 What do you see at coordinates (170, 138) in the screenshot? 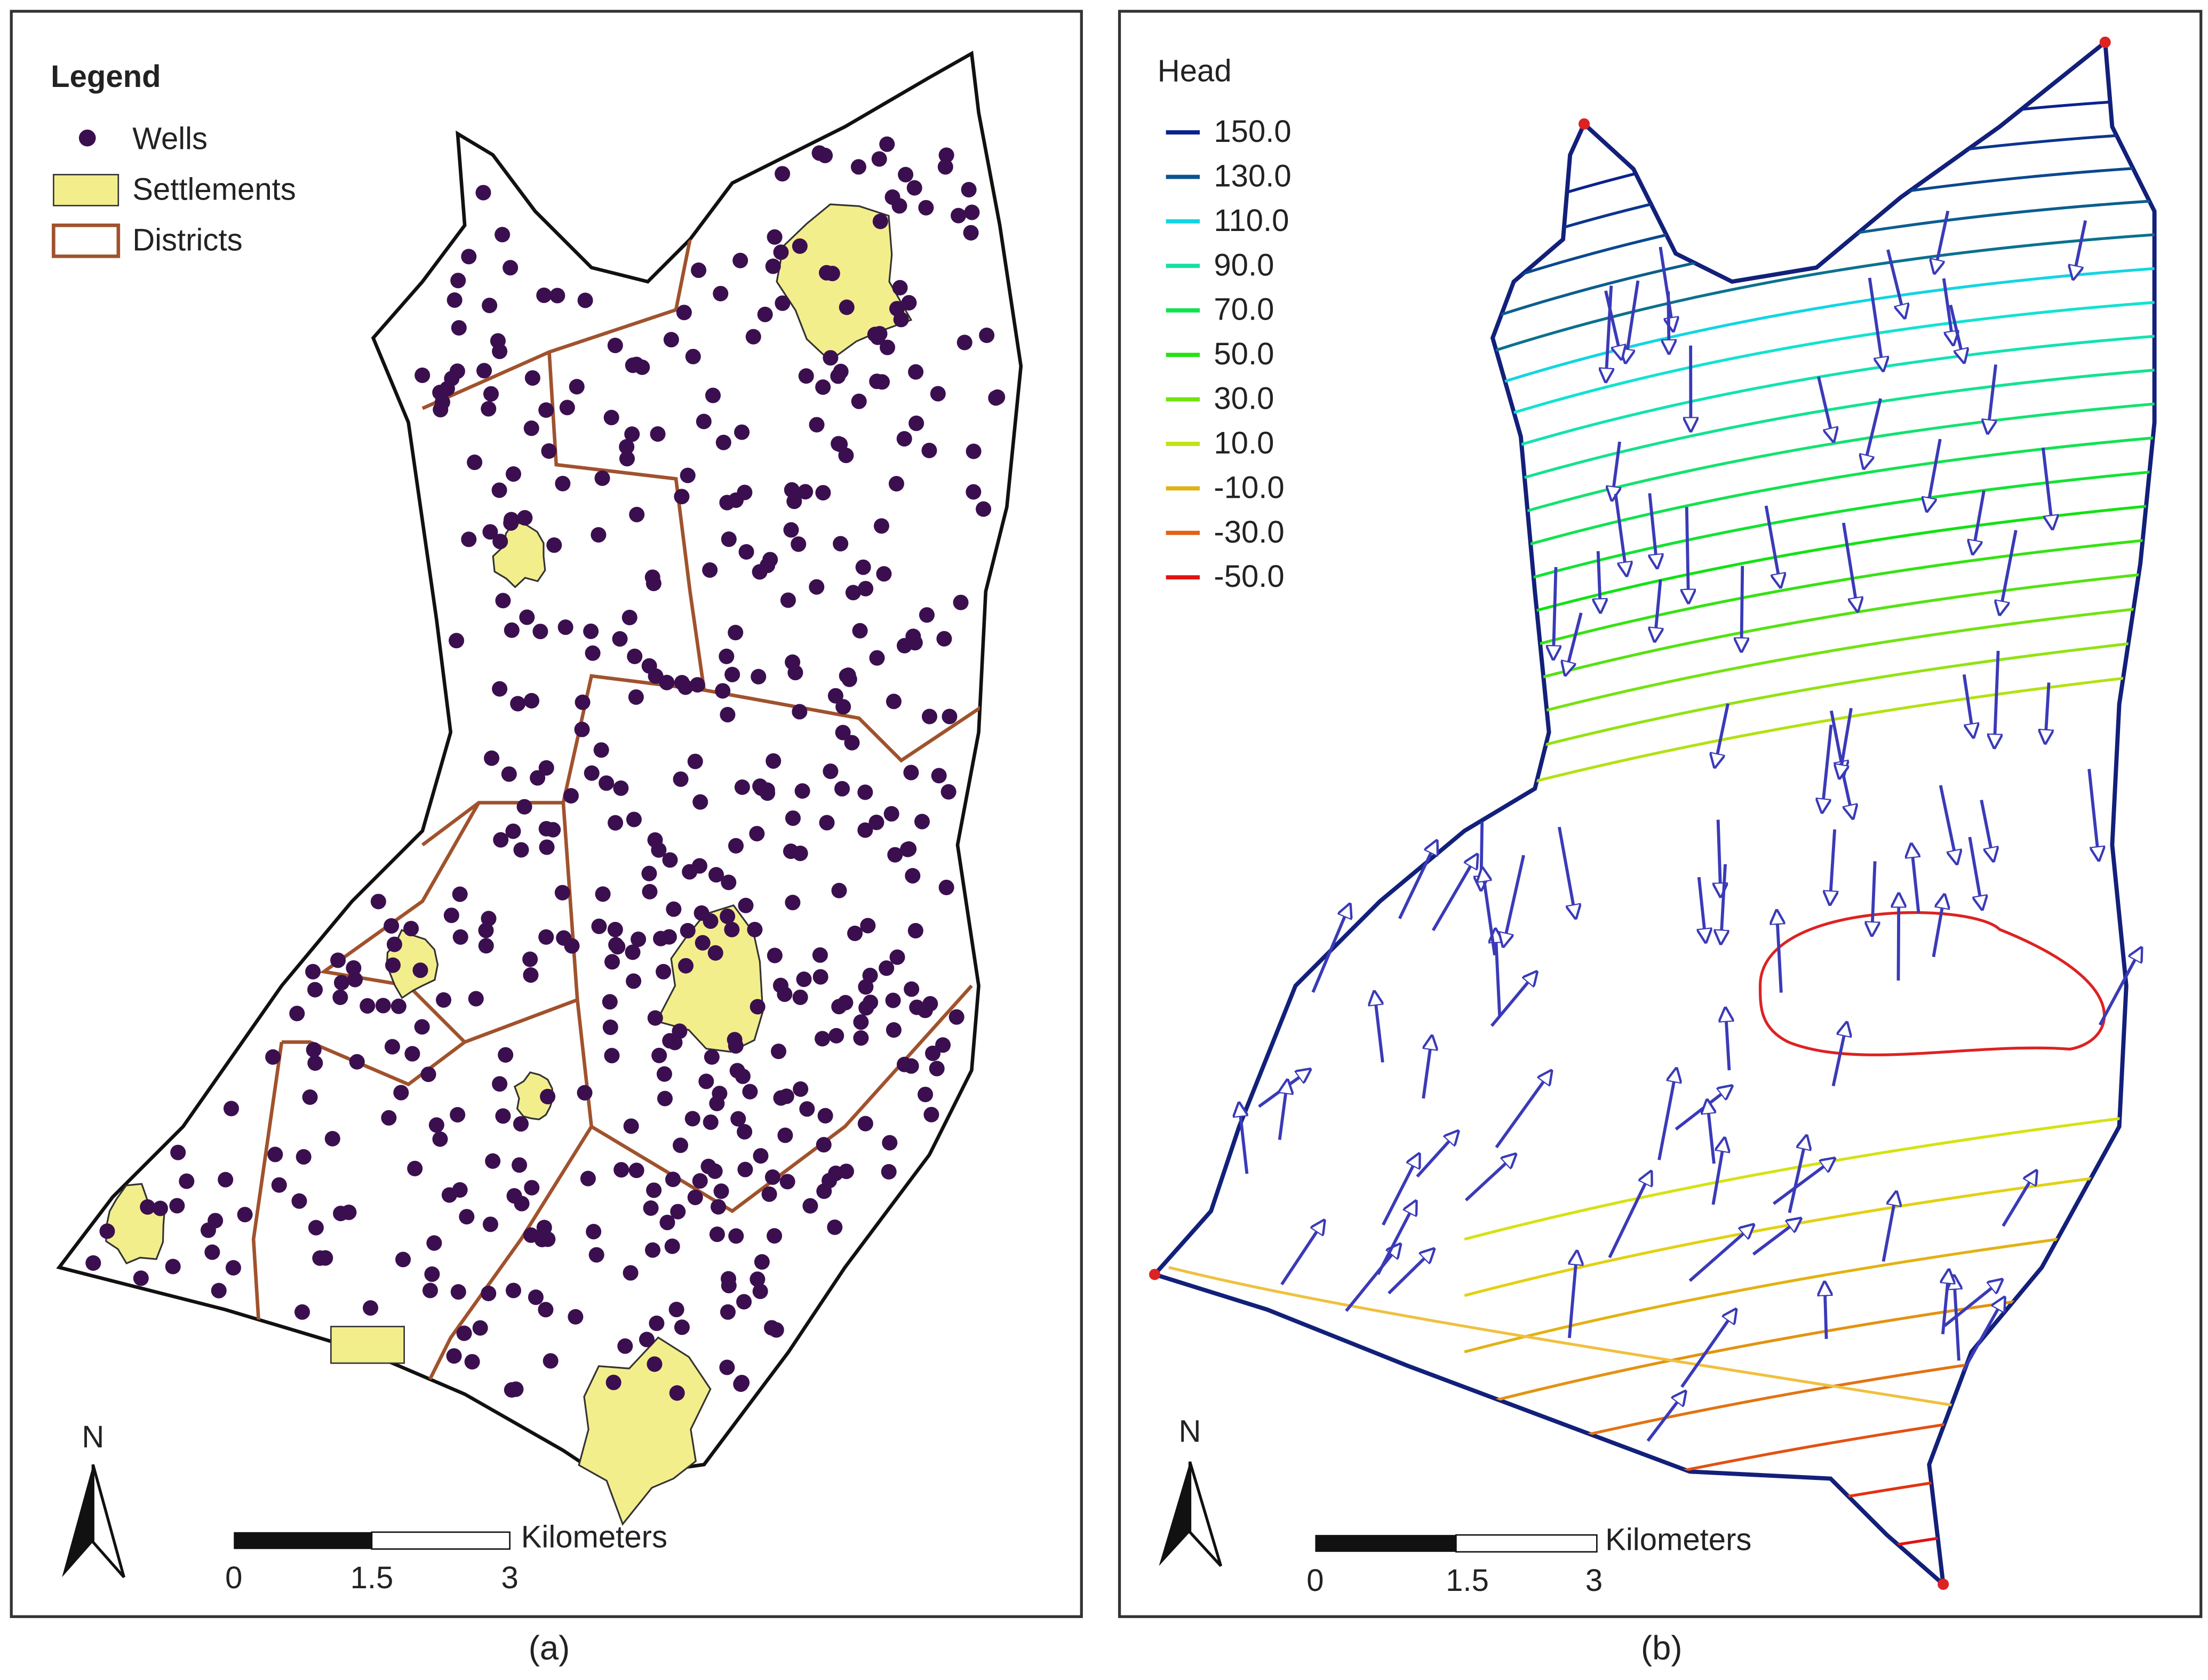
I see `legend-label: Wells` at bounding box center [170, 138].